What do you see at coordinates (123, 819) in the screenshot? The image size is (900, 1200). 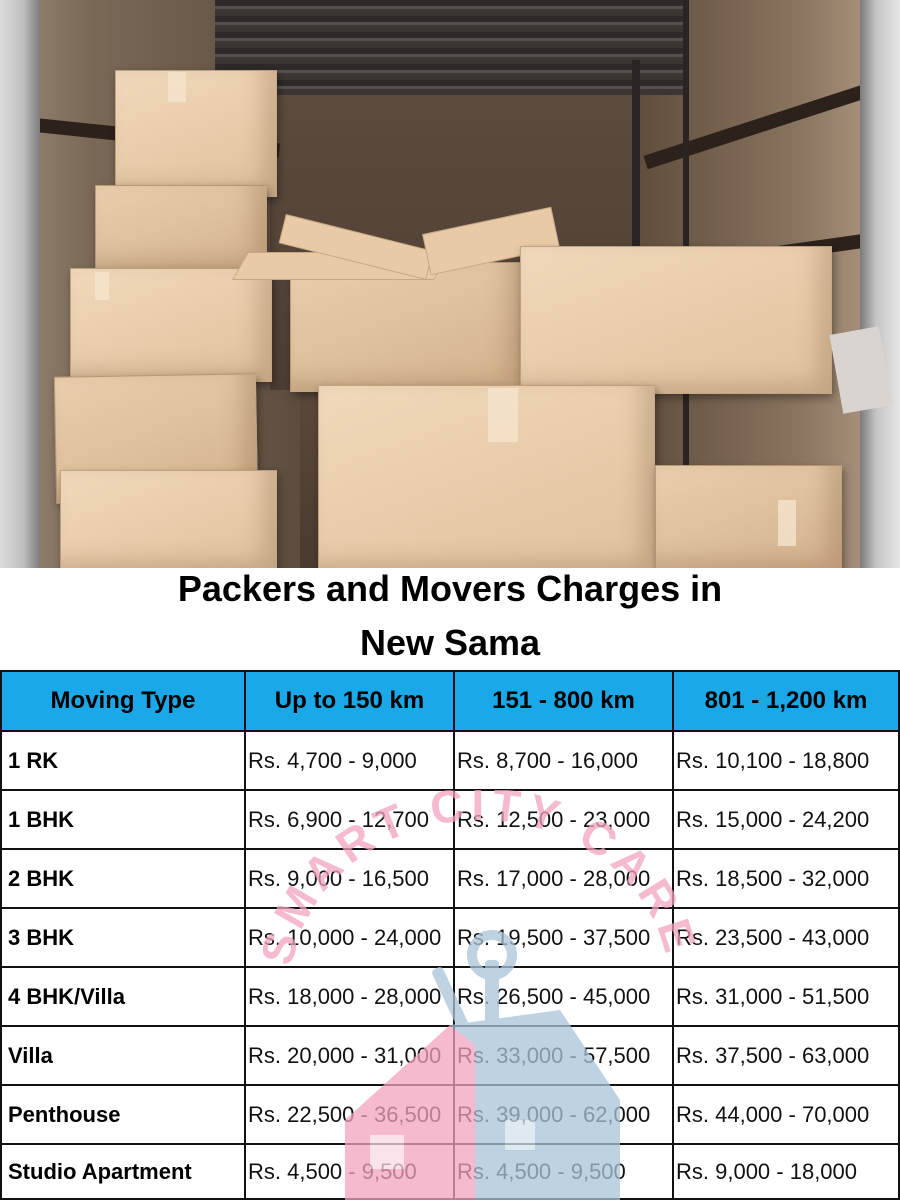 I see `moving-type-cell: 1 BHK` at bounding box center [123, 819].